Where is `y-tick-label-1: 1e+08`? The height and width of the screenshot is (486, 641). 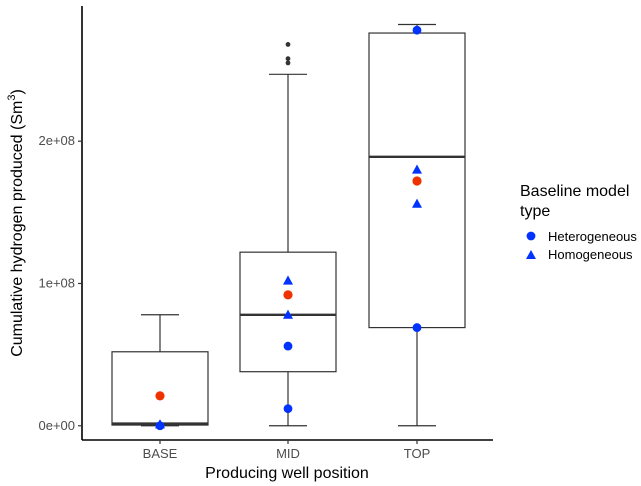 y-tick-label-1: 1e+08 is located at coordinates (56, 282).